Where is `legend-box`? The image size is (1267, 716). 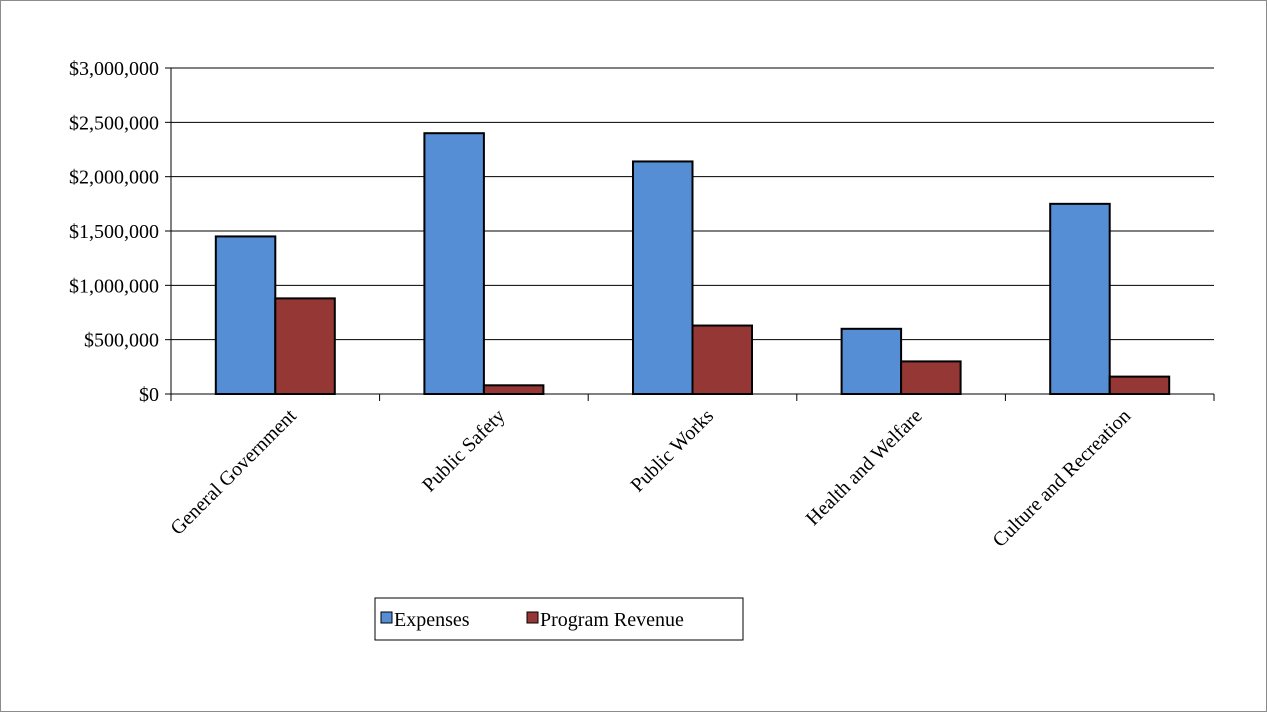
legend-box is located at coordinates (559, 619).